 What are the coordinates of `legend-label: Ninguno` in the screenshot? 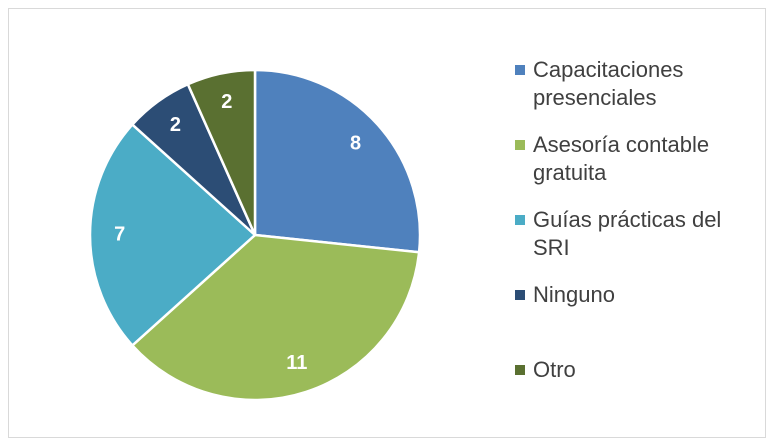 It's located at (574, 294).